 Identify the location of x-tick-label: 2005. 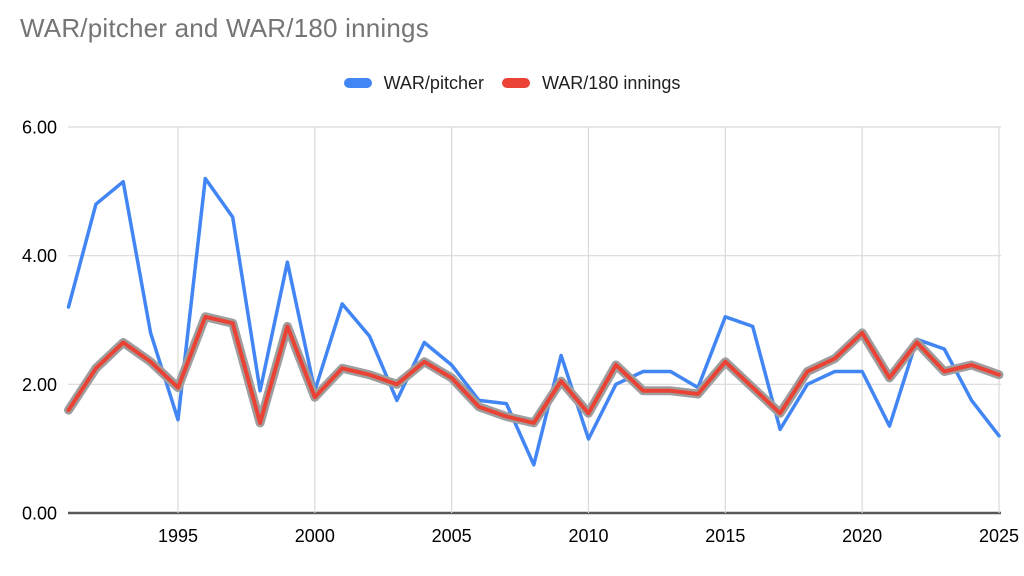
(452, 536).